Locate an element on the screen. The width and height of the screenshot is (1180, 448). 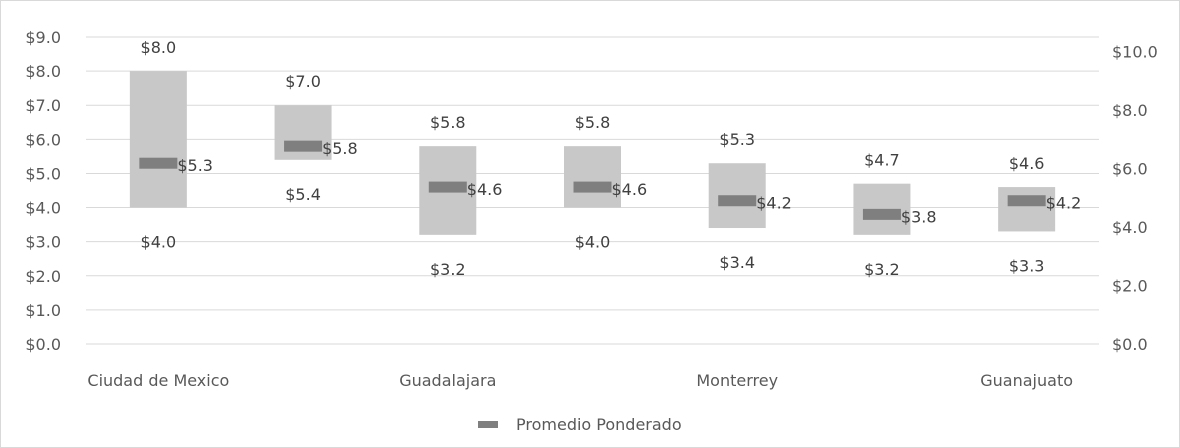
low-value-label: $5.4 is located at coordinates (303, 194).